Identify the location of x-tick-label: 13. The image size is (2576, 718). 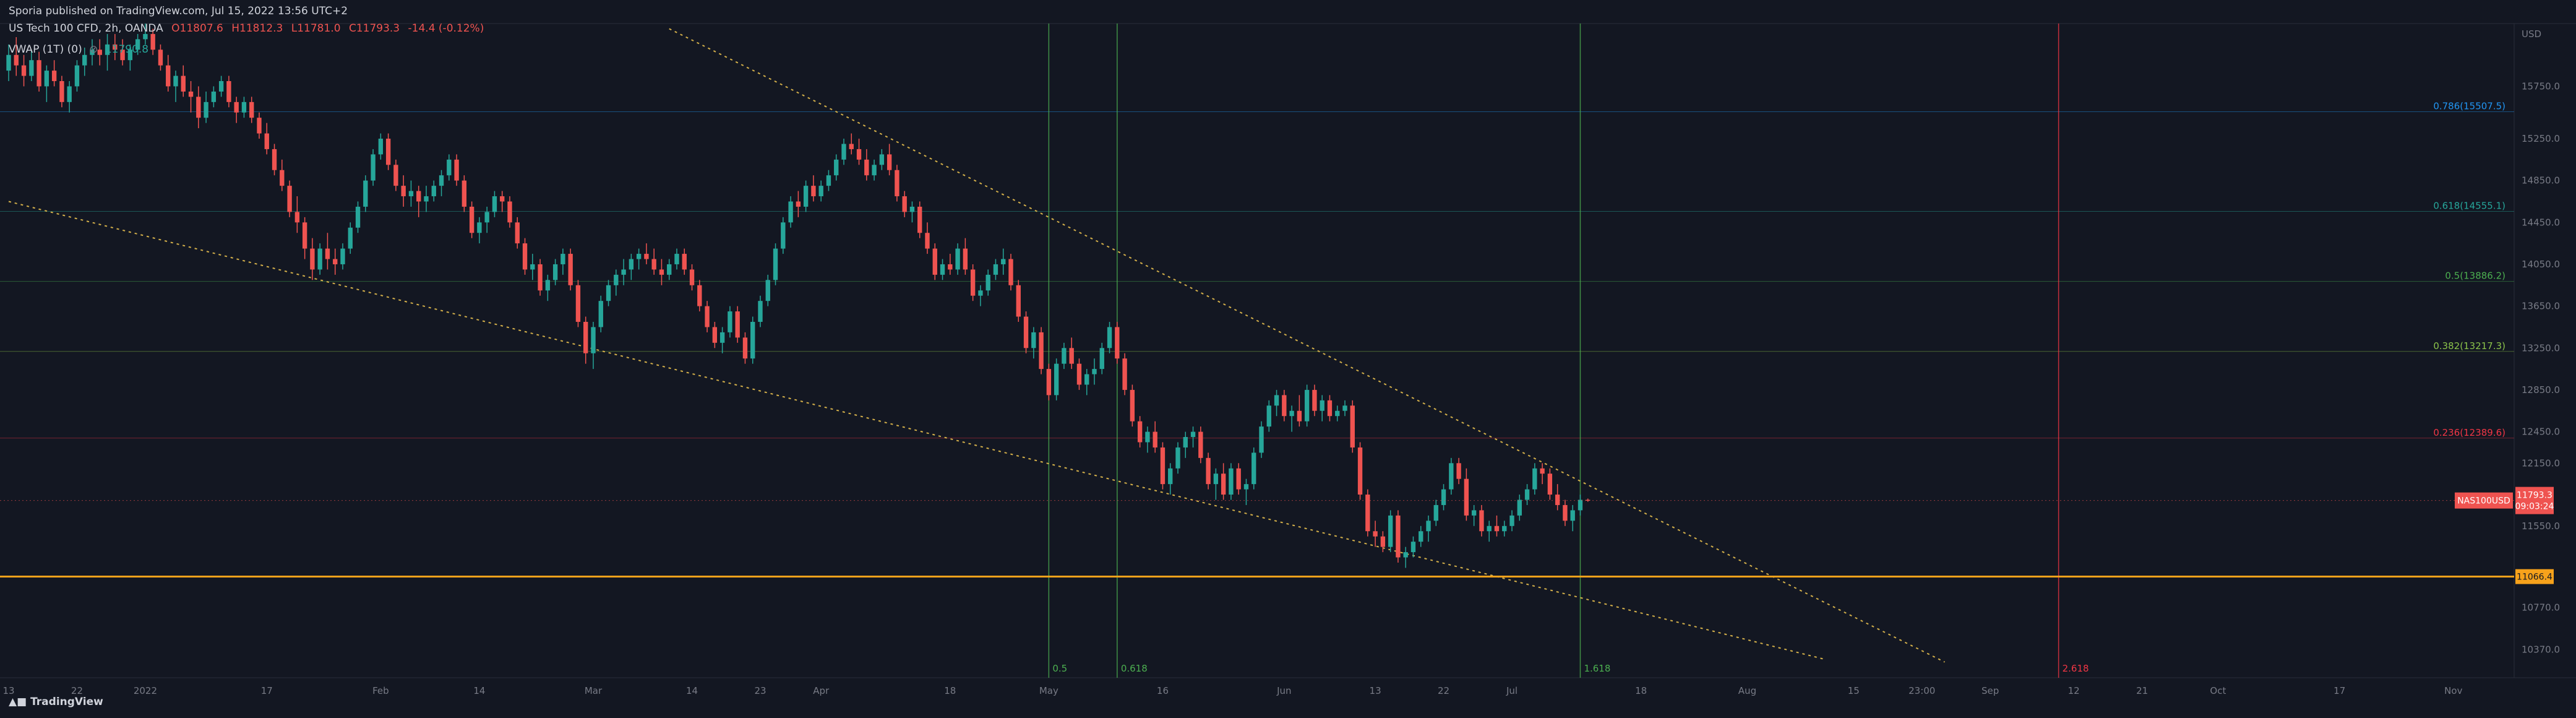
(1375, 690).